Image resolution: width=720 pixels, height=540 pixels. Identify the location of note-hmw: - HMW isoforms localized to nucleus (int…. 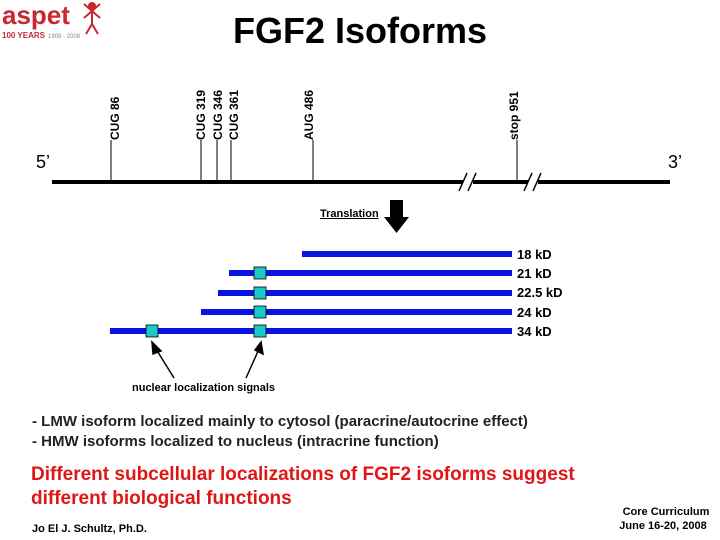
(235, 441).